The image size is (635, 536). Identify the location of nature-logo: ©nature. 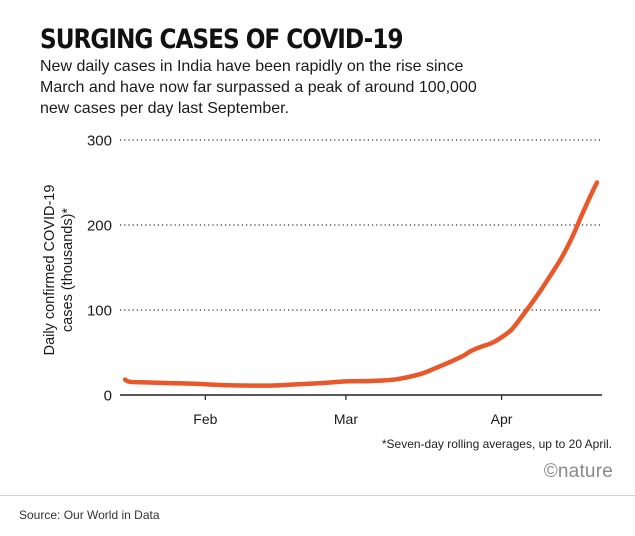
(578, 471).